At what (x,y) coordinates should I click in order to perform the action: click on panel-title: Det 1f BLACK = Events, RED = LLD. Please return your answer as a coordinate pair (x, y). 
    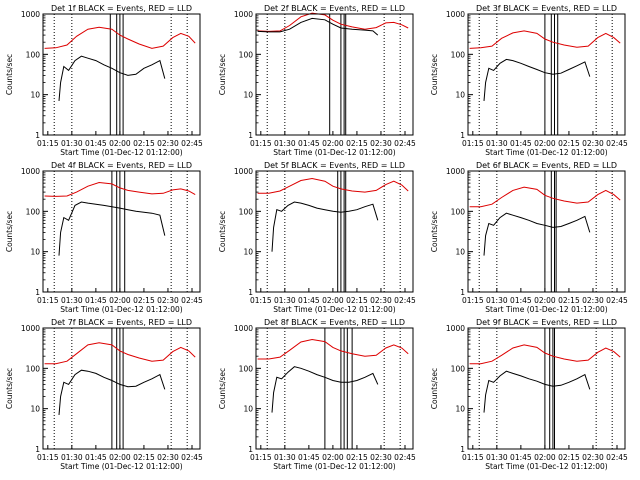
    Looking at the image, I should click on (121, 8).